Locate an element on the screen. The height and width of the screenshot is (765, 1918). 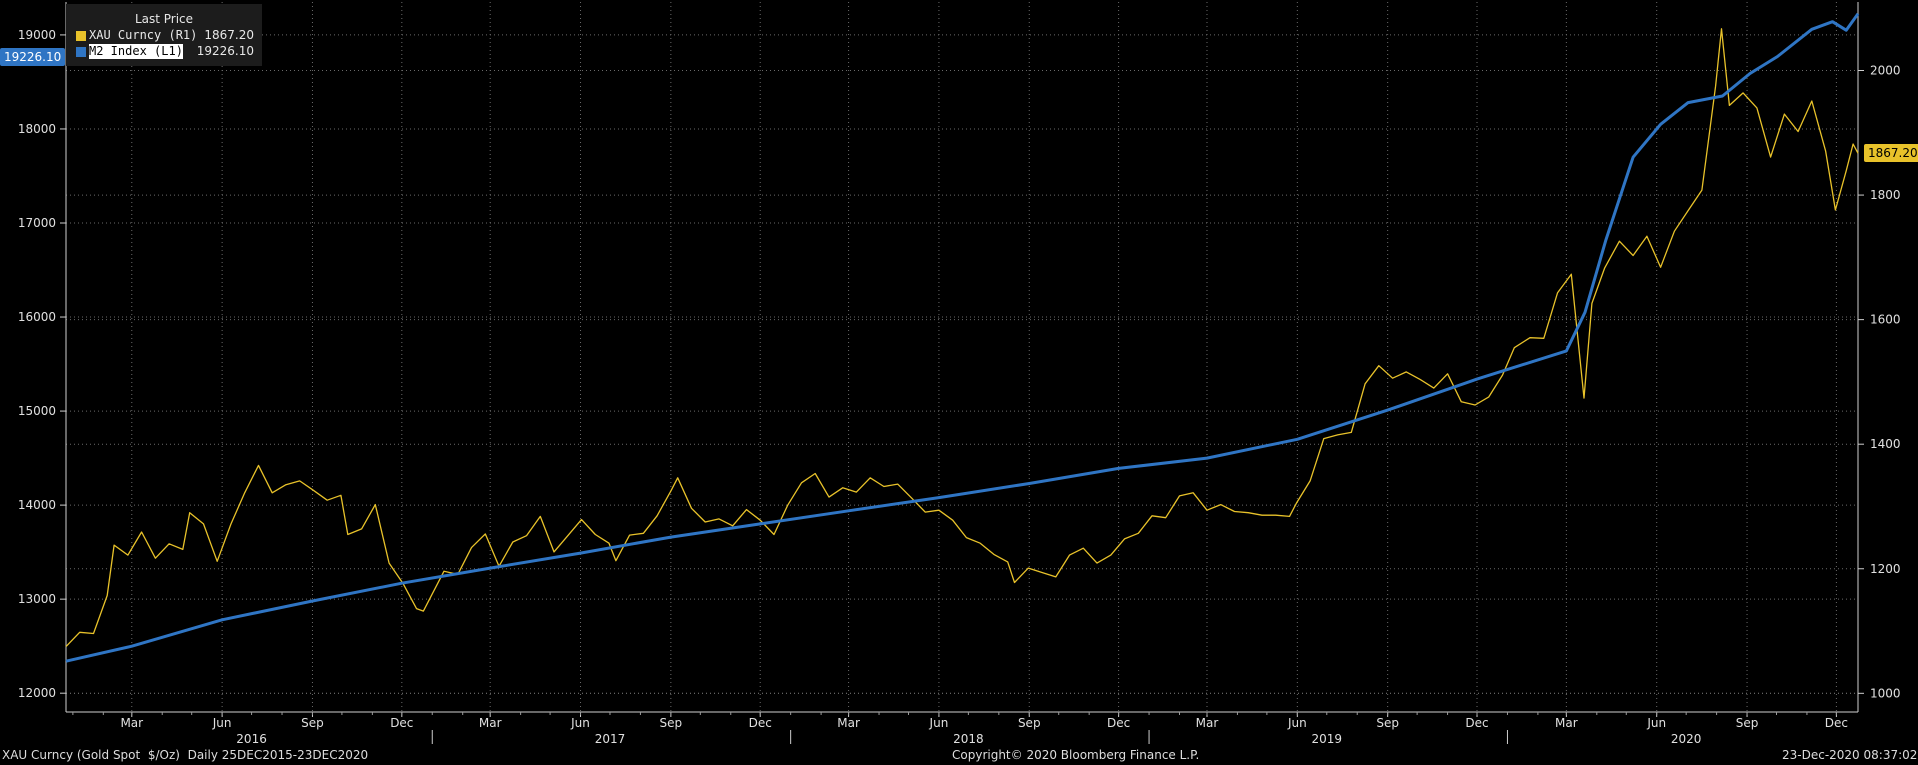
y-tick-label-right: 1800 is located at coordinates (1885, 195).